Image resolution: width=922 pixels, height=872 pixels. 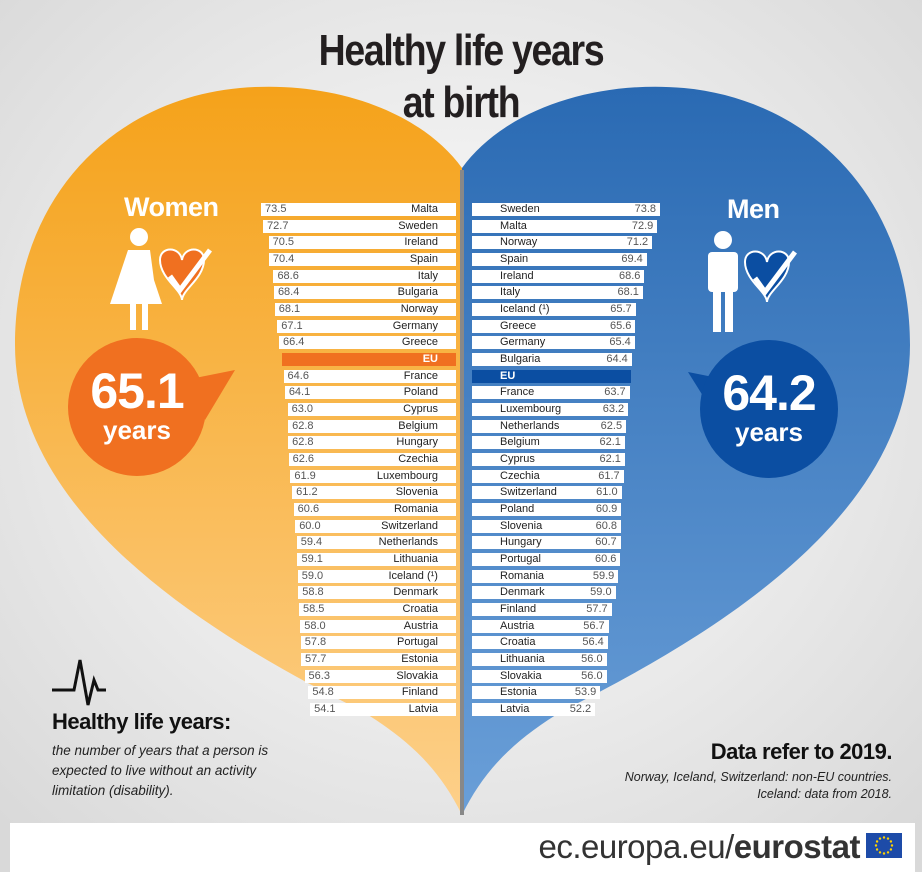 What do you see at coordinates (376, 576) in the screenshot?
I see `women-bar: 59.0 Iceland (¹)` at bounding box center [376, 576].